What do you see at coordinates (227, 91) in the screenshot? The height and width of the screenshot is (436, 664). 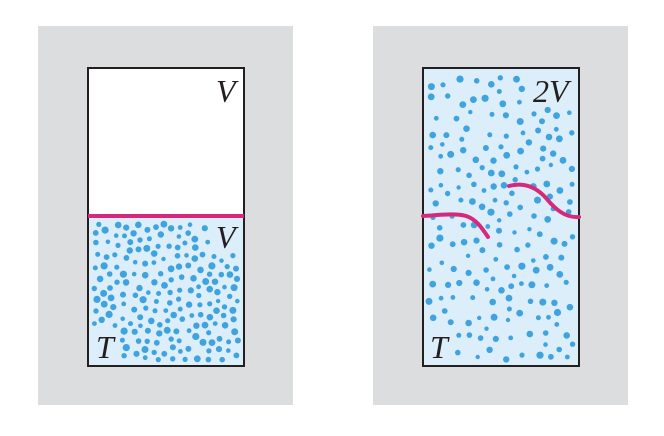 I see `volume-label-upper: V` at bounding box center [227, 91].